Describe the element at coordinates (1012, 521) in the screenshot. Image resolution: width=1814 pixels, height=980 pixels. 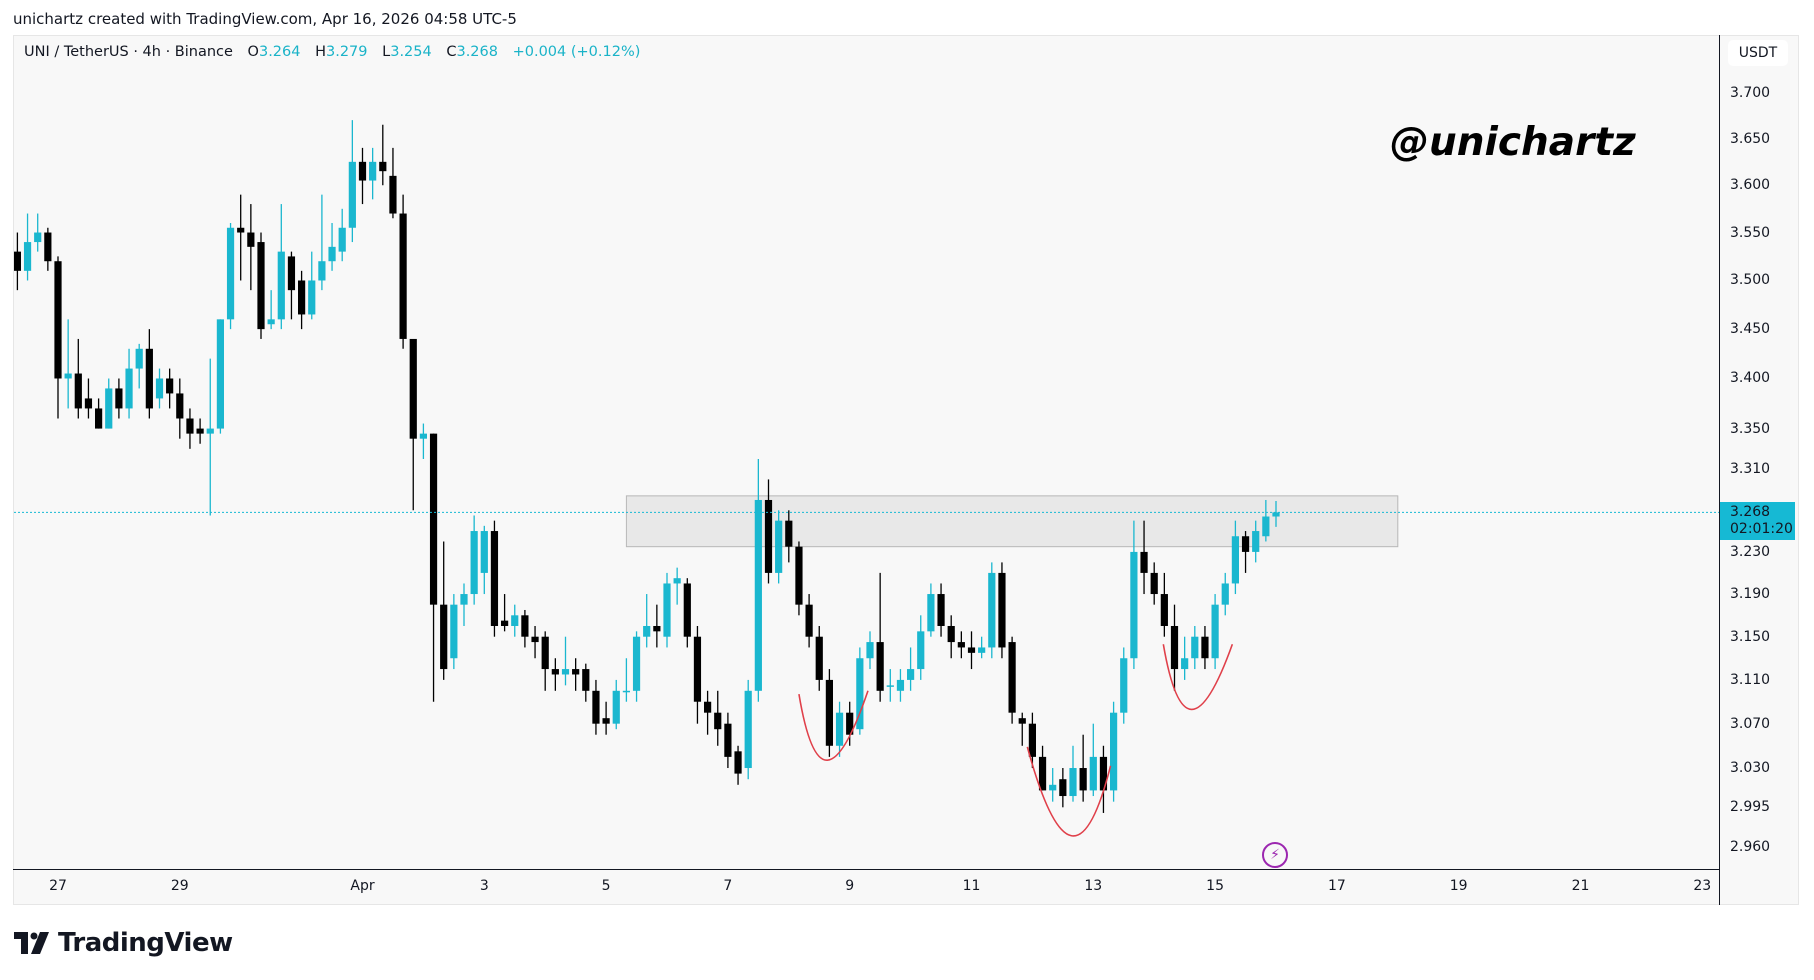
I see `resistance-zone` at that location.